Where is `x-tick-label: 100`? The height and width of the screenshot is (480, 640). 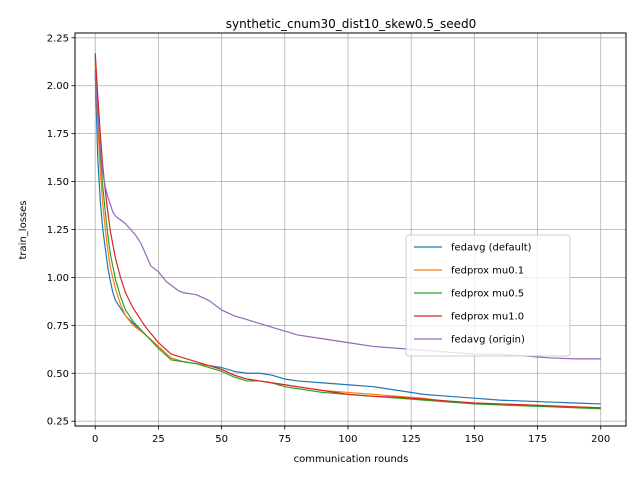 x-tick-label: 100 is located at coordinates (347, 439).